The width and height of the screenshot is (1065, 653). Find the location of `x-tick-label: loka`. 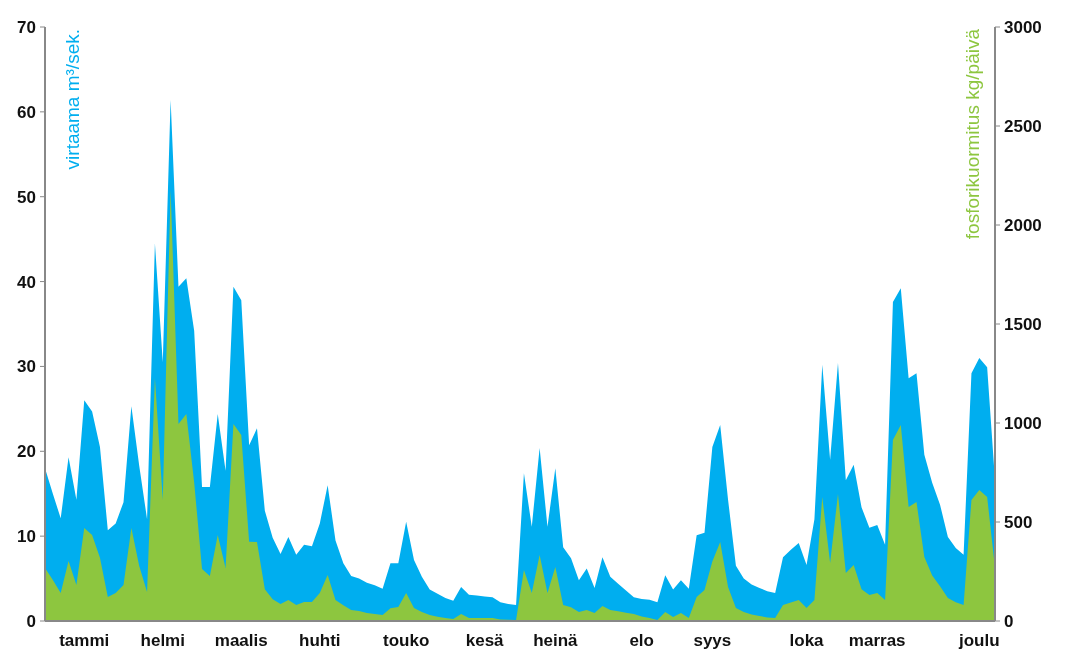

x-tick-label: loka is located at coordinates (807, 640).